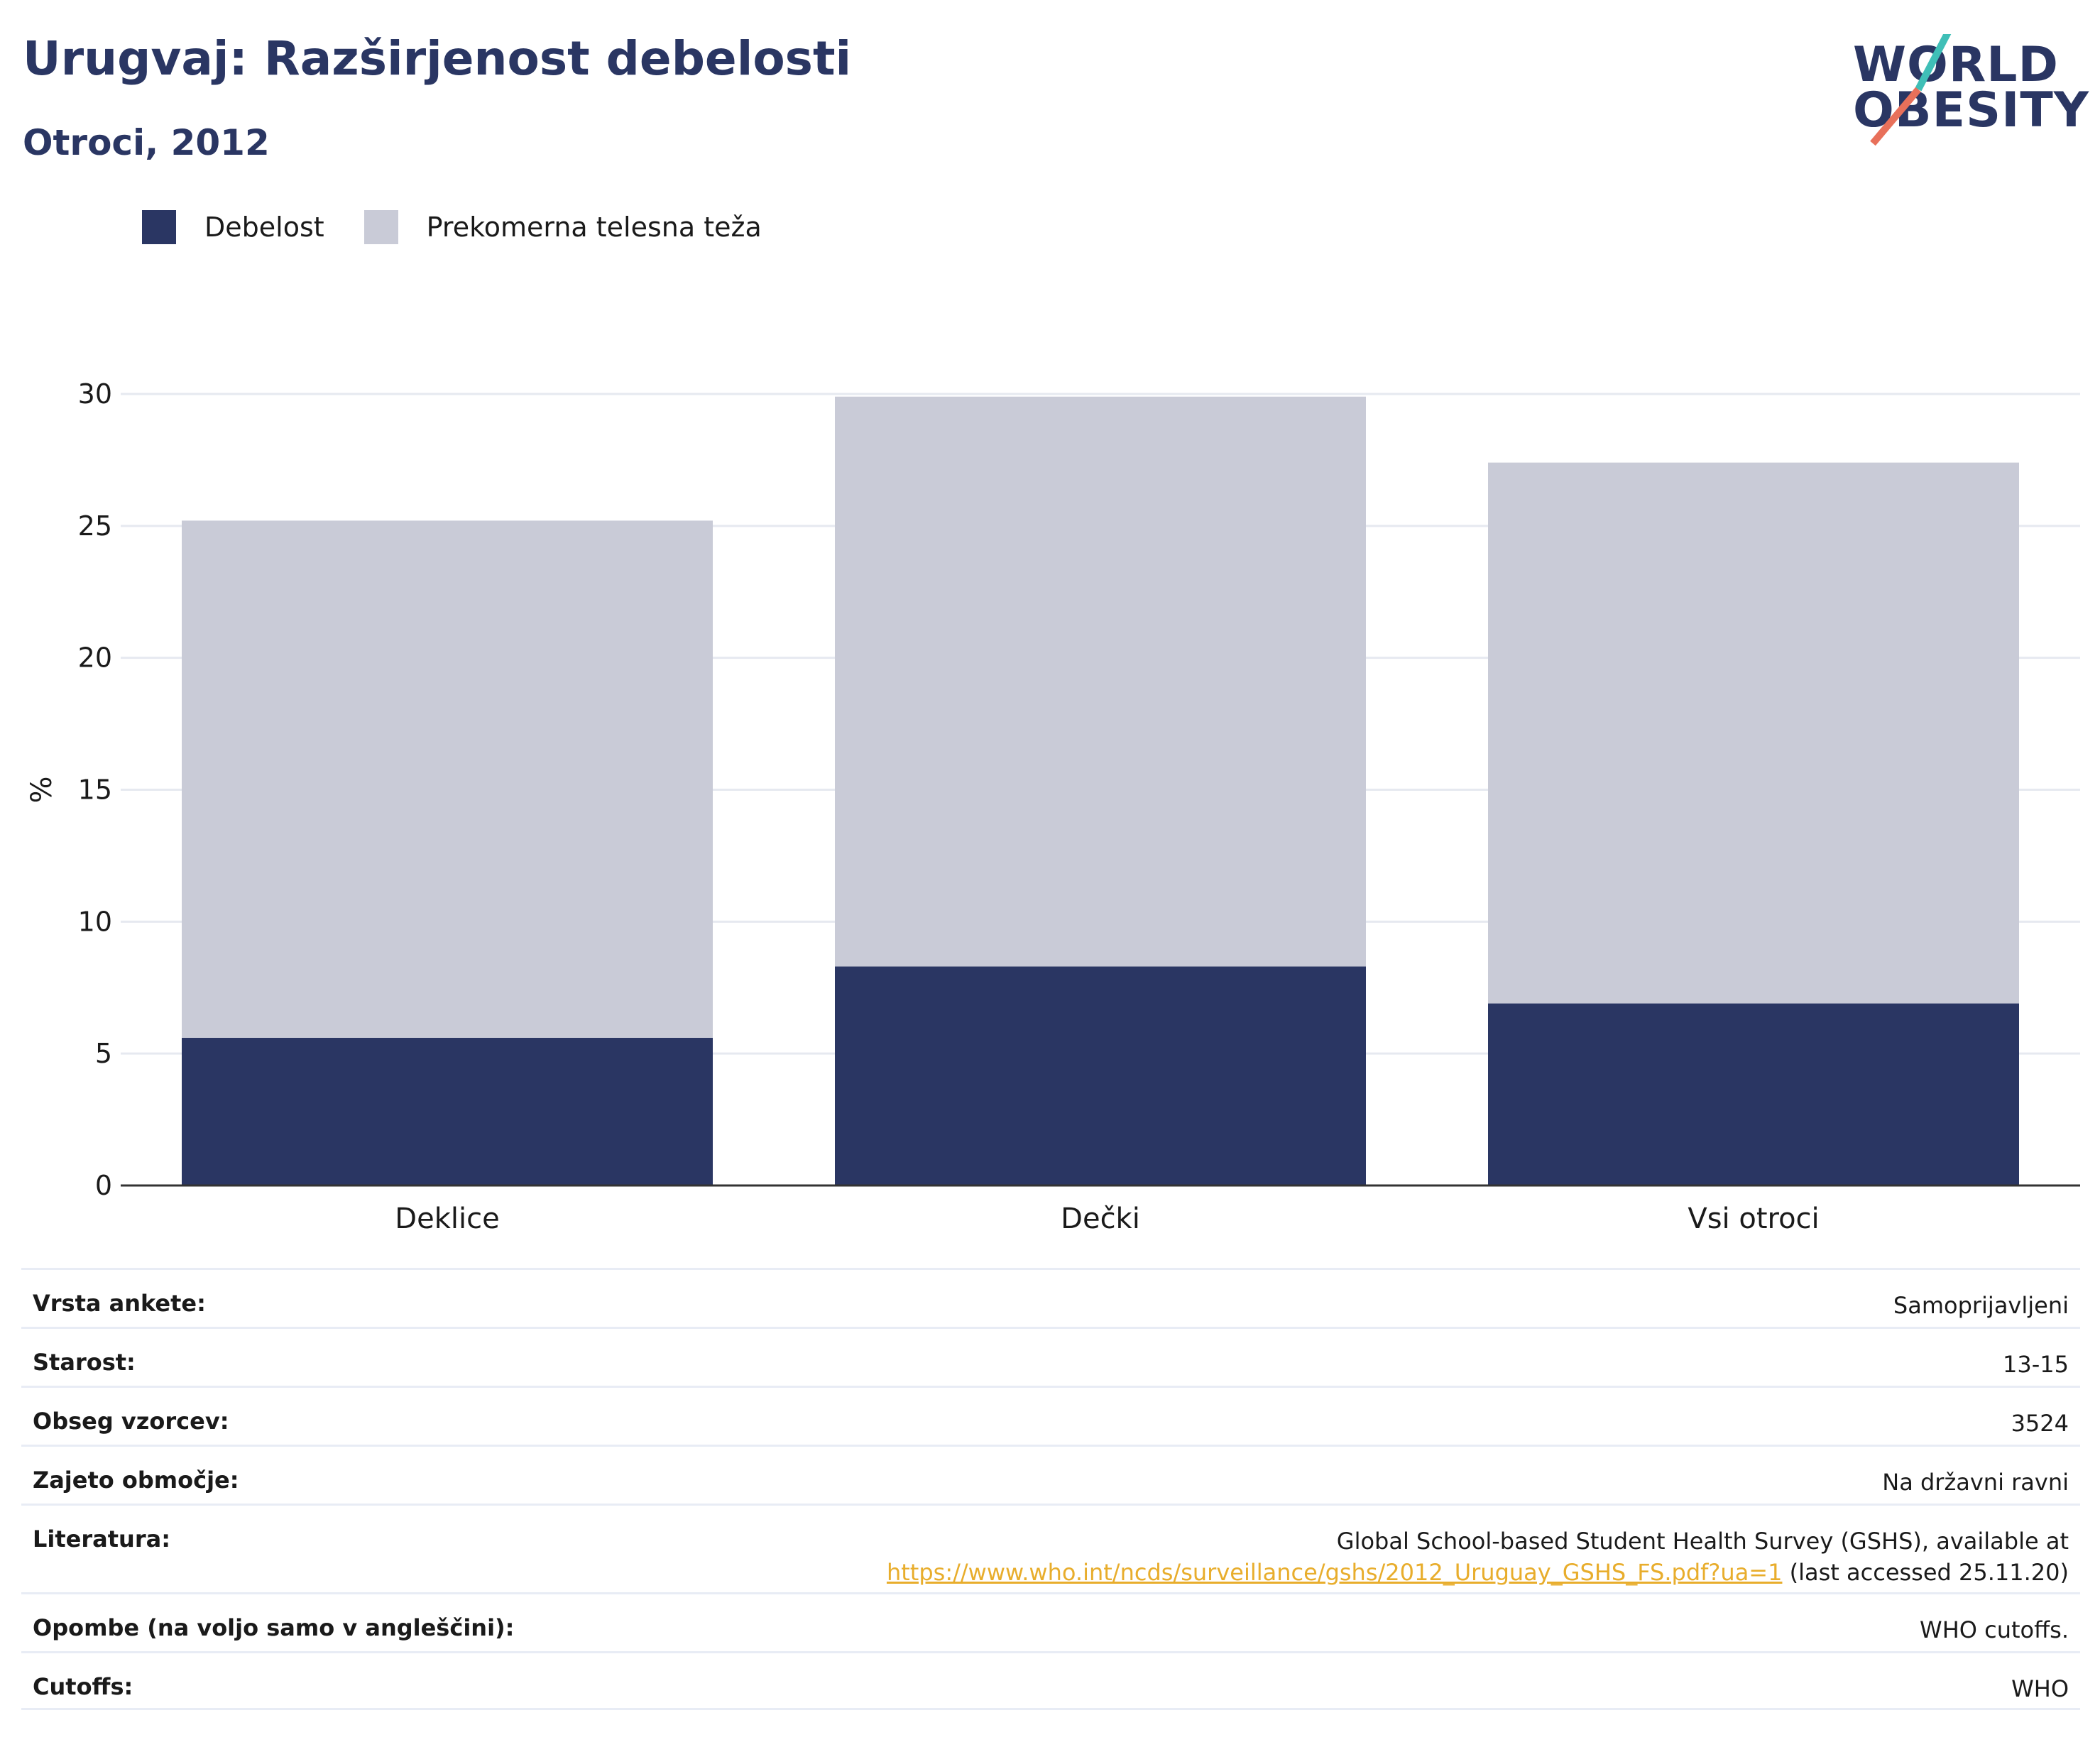 The height and width of the screenshot is (1747, 2100). What do you see at coordinates (264, 227) in the screenshot?
I see `legend-label-obesity: Debelost` at bounding box center [264, 227].